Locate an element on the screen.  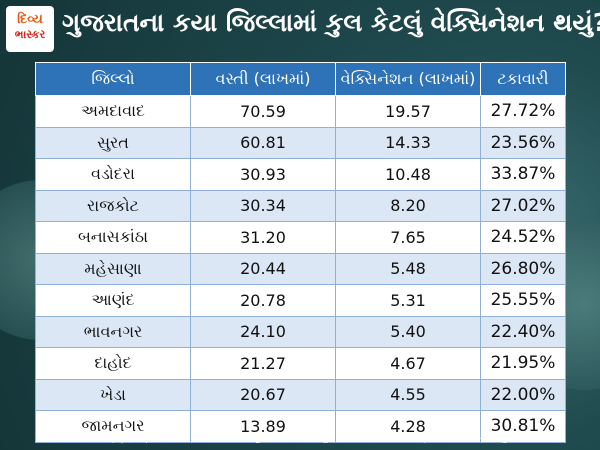
table-row: વડોદરા 30.93 10.48 33.87% is located at coordinates (300, 174).